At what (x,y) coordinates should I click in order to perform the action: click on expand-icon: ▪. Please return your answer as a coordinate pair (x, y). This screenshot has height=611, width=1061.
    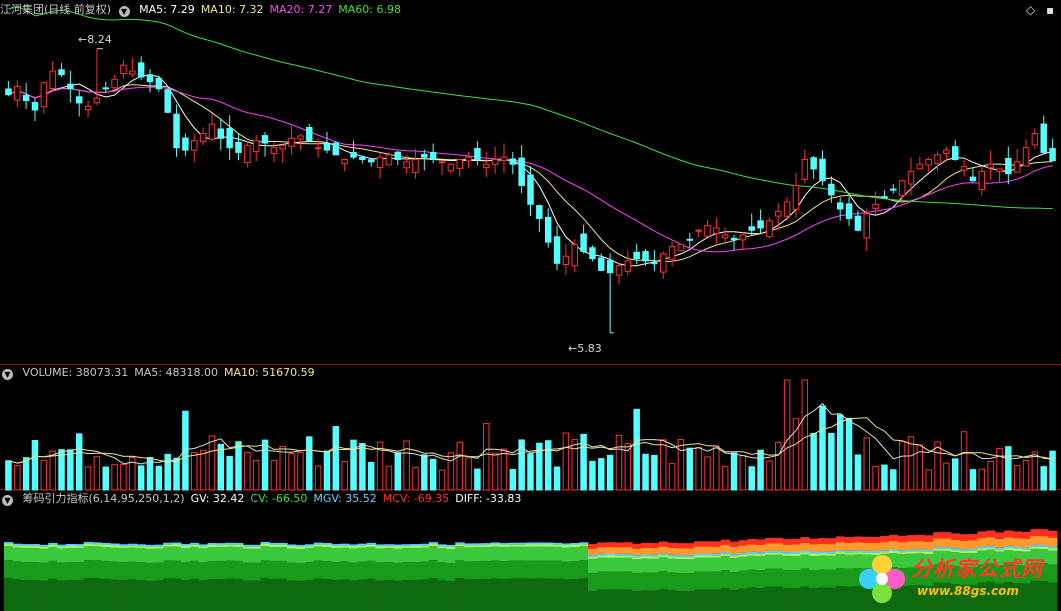
    Looking at the image, I should click on (1050, 10).